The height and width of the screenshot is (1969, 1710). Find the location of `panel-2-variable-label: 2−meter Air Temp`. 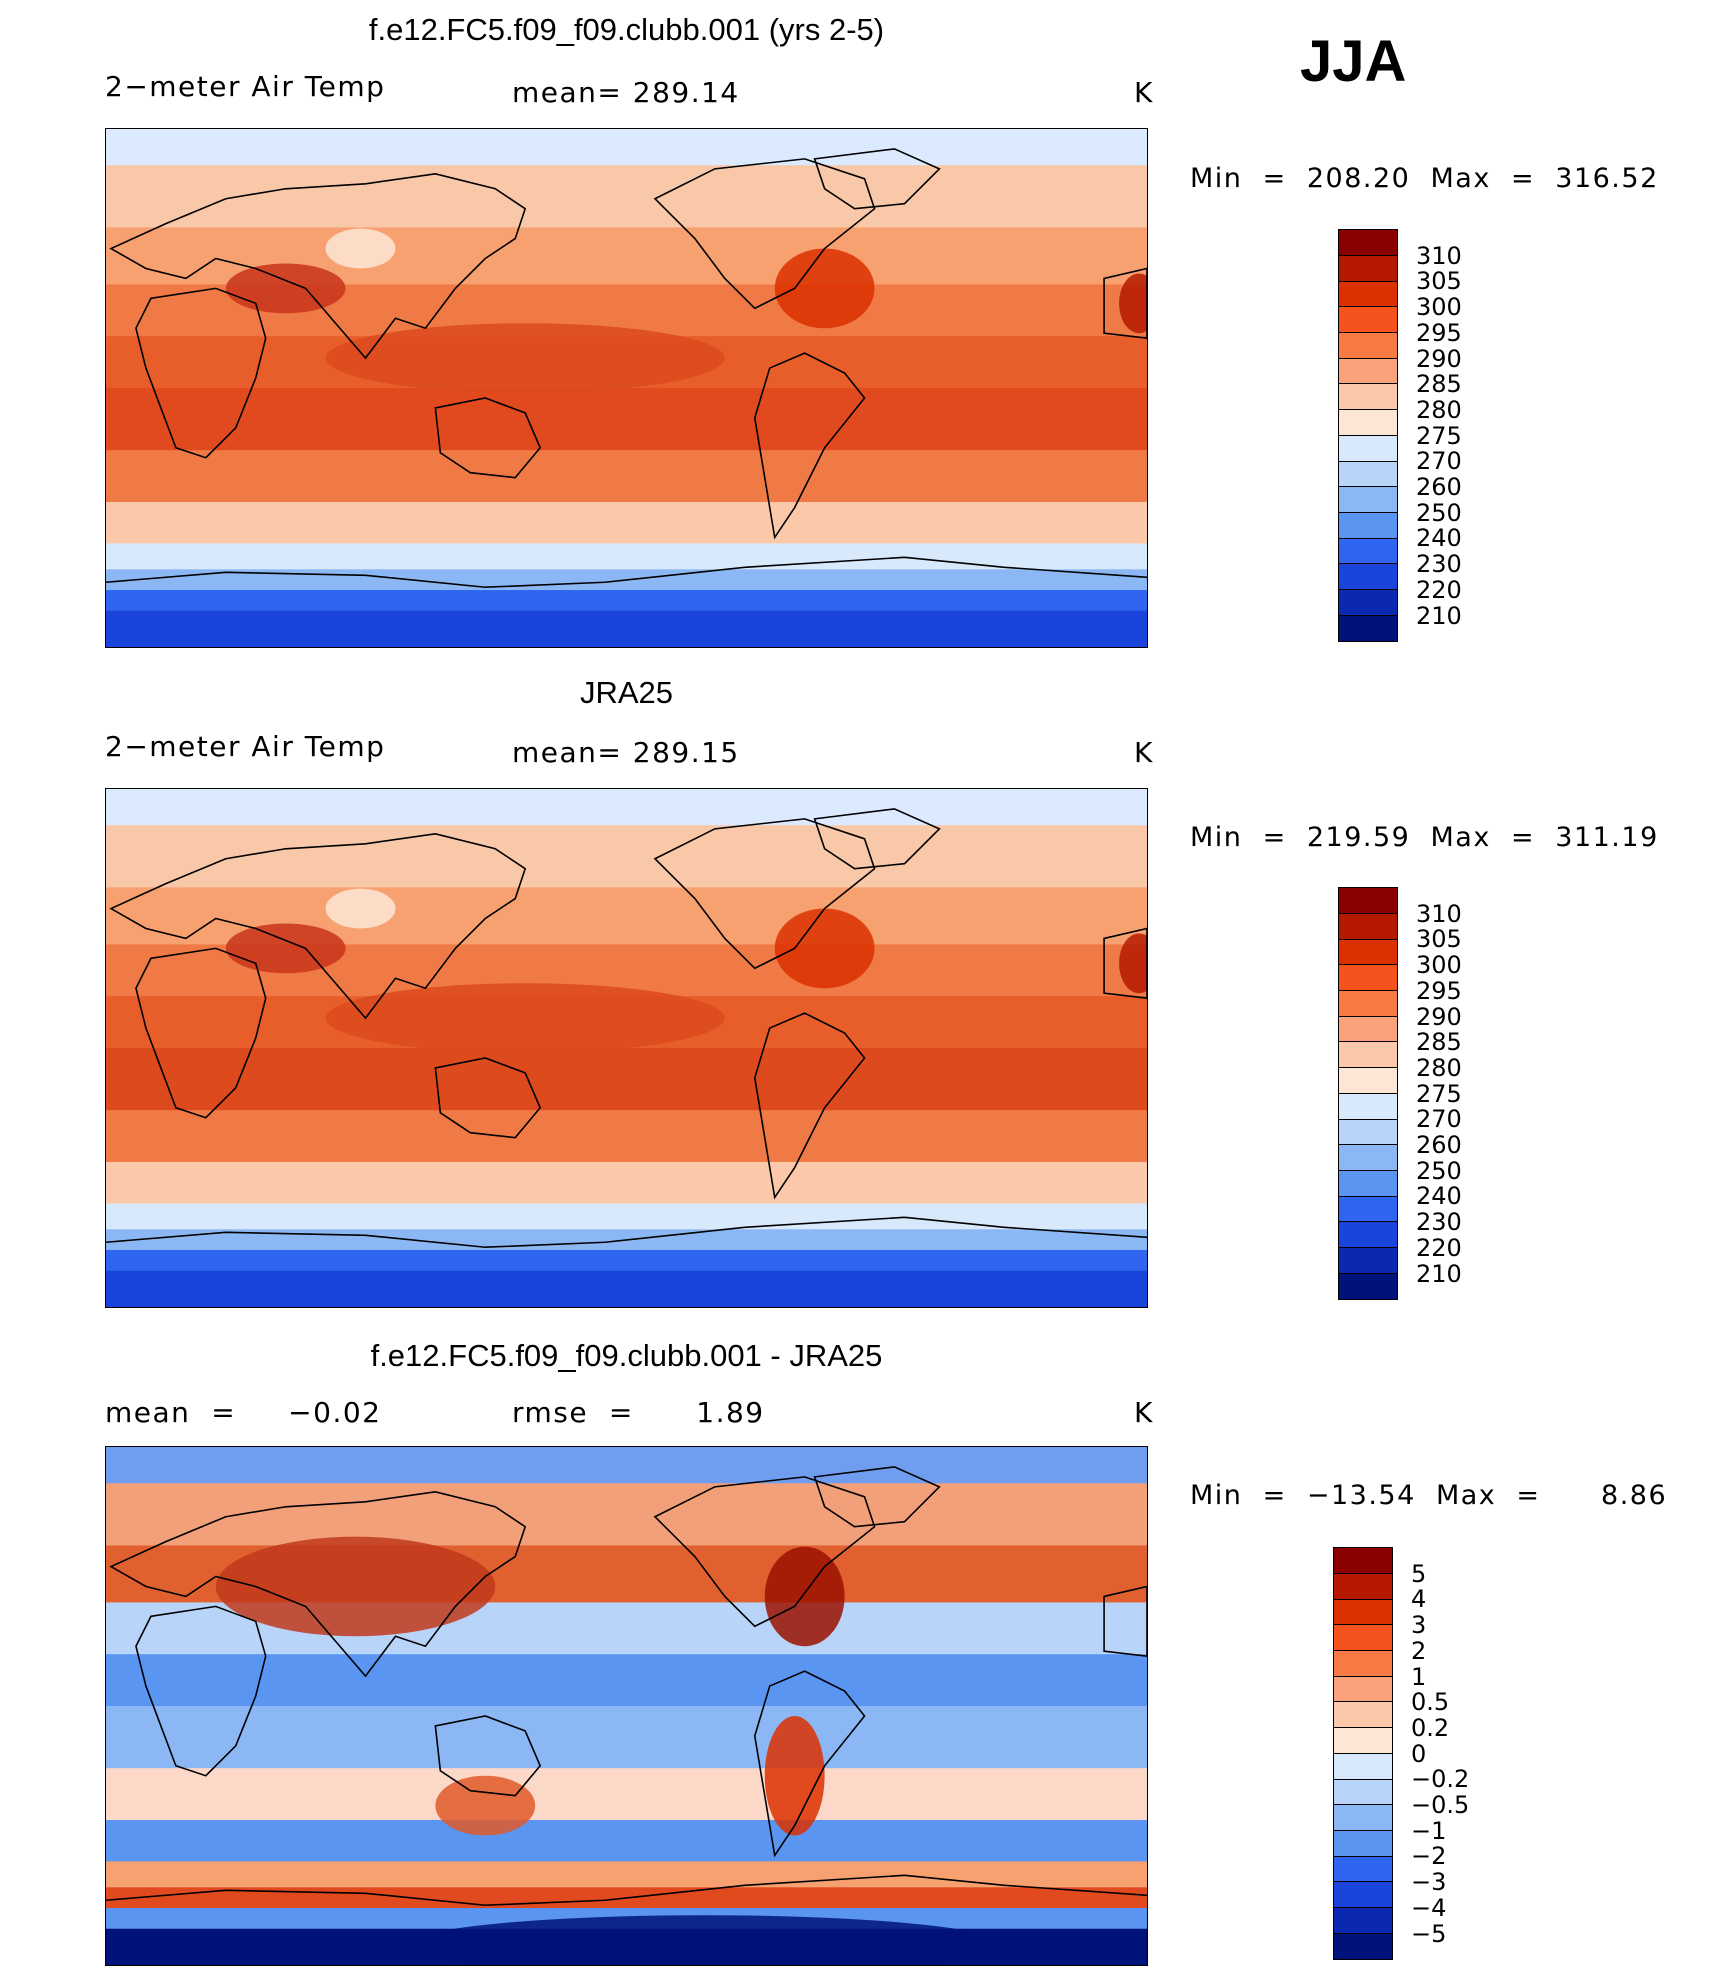

panel-2-variable-label: 2−meter Air Temp is located at coordinates (245, 746).